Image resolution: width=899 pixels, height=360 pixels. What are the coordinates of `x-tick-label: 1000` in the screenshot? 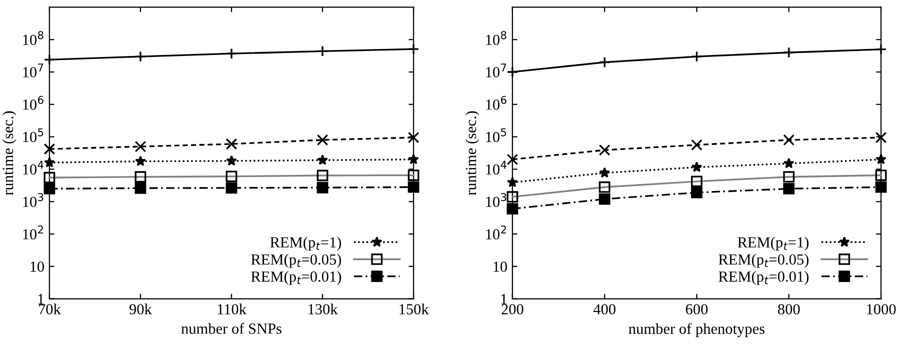 It's located at (881, 309).